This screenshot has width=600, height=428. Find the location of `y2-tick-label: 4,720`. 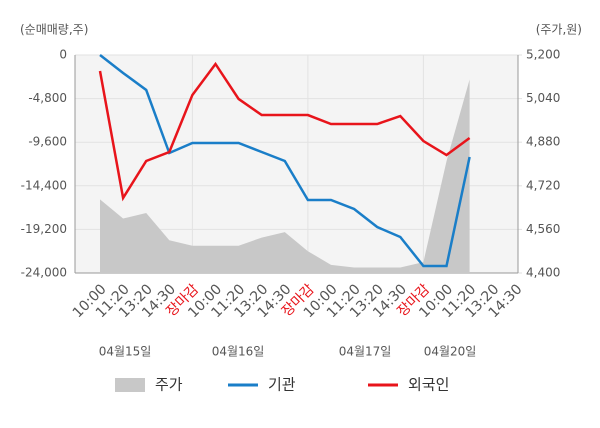

y2-tick-label: 4,720 is located at coordinates (543, 185).